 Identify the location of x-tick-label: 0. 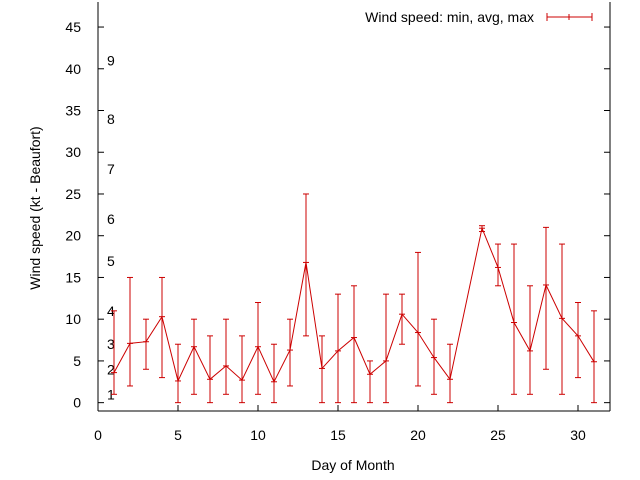
(98, 435).